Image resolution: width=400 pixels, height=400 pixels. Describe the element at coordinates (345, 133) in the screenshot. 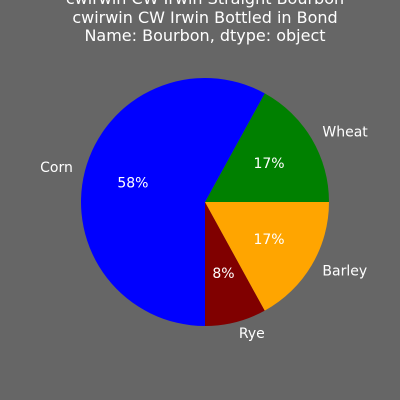

I see `slice-label-wheat: Wheat` at that location.